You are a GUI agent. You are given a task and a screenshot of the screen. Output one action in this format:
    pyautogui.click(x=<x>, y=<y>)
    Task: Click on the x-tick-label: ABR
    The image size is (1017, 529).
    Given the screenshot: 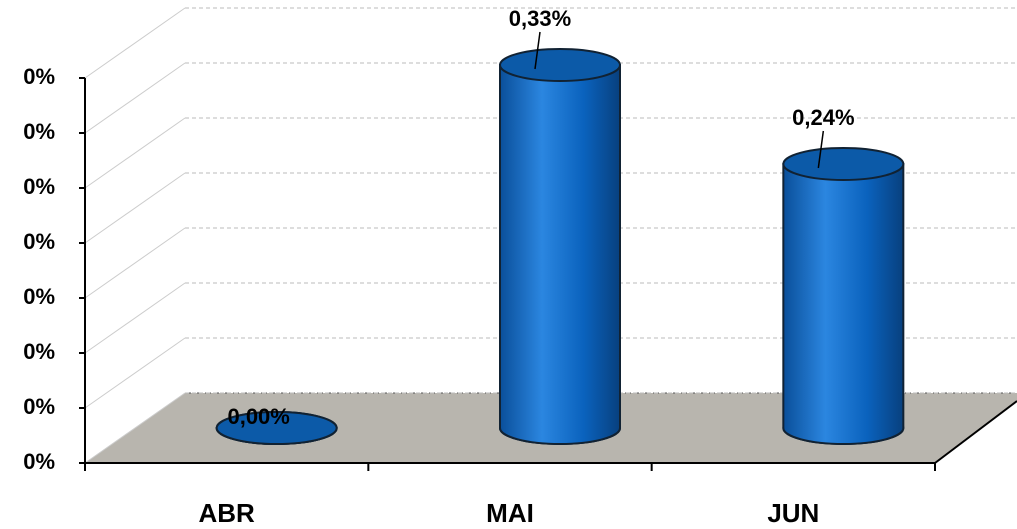 What is the action you would take?
    pyautogui.click(x=226, y=513)
    